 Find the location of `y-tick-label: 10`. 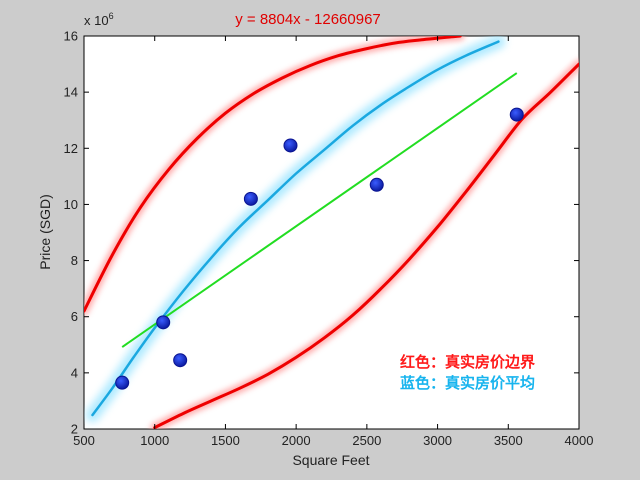

y-tick-label: 10 is located at coordinates (71, 204).